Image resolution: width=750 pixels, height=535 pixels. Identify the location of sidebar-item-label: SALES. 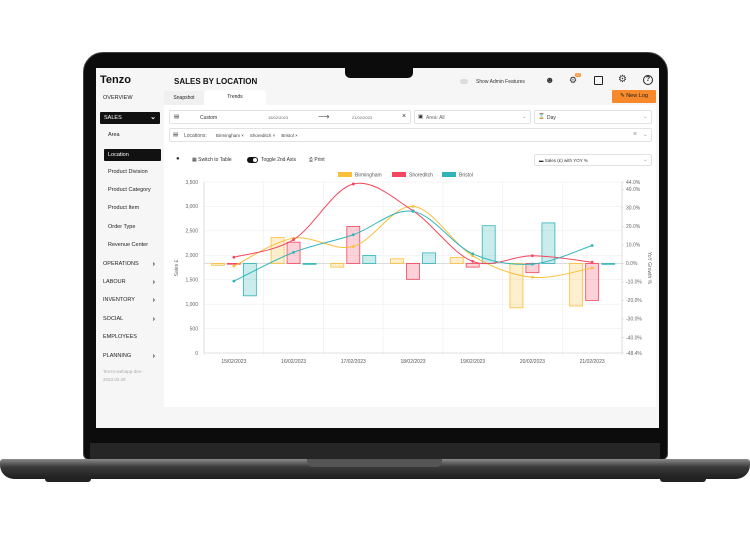
(113, 118).